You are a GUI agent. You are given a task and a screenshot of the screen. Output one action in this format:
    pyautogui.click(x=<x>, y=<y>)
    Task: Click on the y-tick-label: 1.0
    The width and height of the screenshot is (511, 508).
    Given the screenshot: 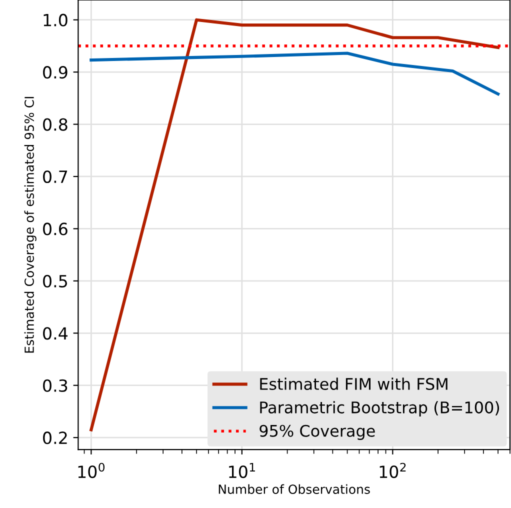 What is the action you would take?
    pyautogui.click(x=56, y=20)
    